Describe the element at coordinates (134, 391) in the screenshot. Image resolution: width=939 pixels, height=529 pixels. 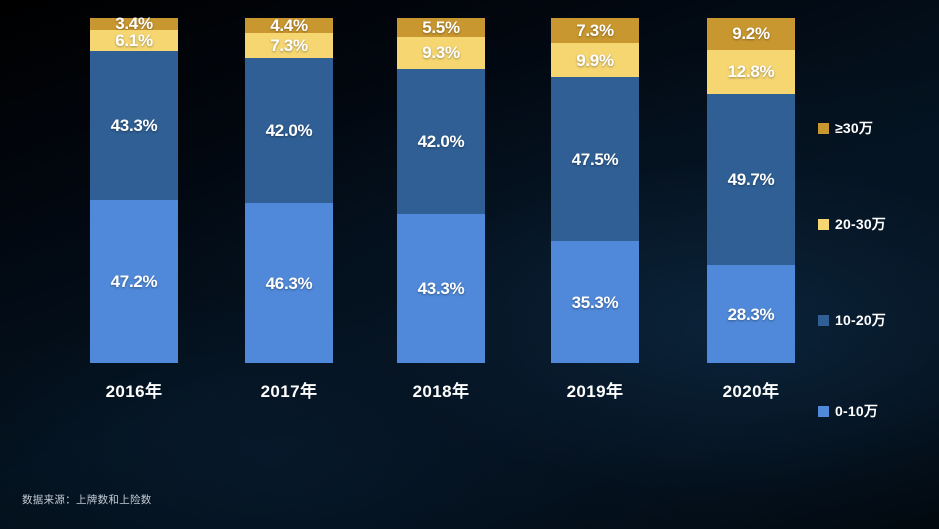
I see `x-axis-label: 2016年` at that location.